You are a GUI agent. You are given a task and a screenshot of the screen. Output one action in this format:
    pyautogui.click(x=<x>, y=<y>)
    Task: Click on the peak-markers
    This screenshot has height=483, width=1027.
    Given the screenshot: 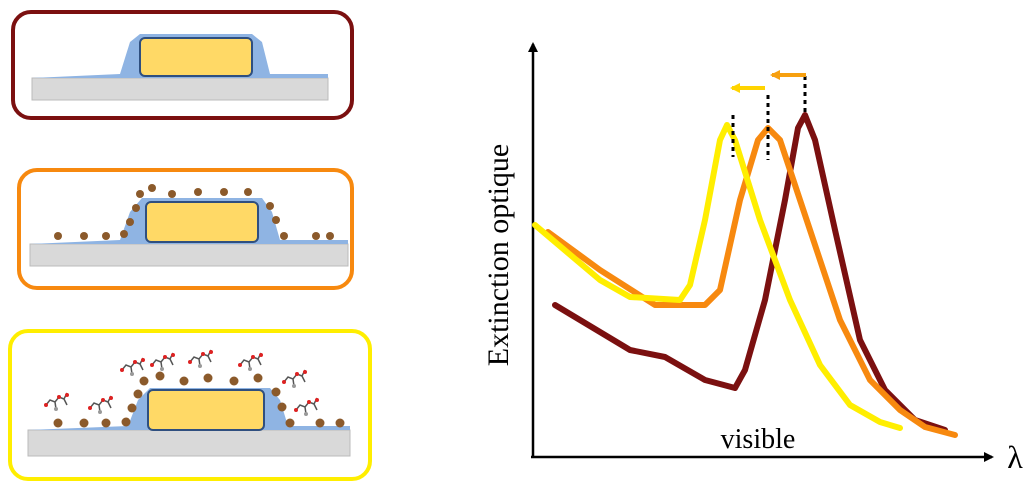 What is the action you would take?
    pyautogui.click(x=769, y=118)
    